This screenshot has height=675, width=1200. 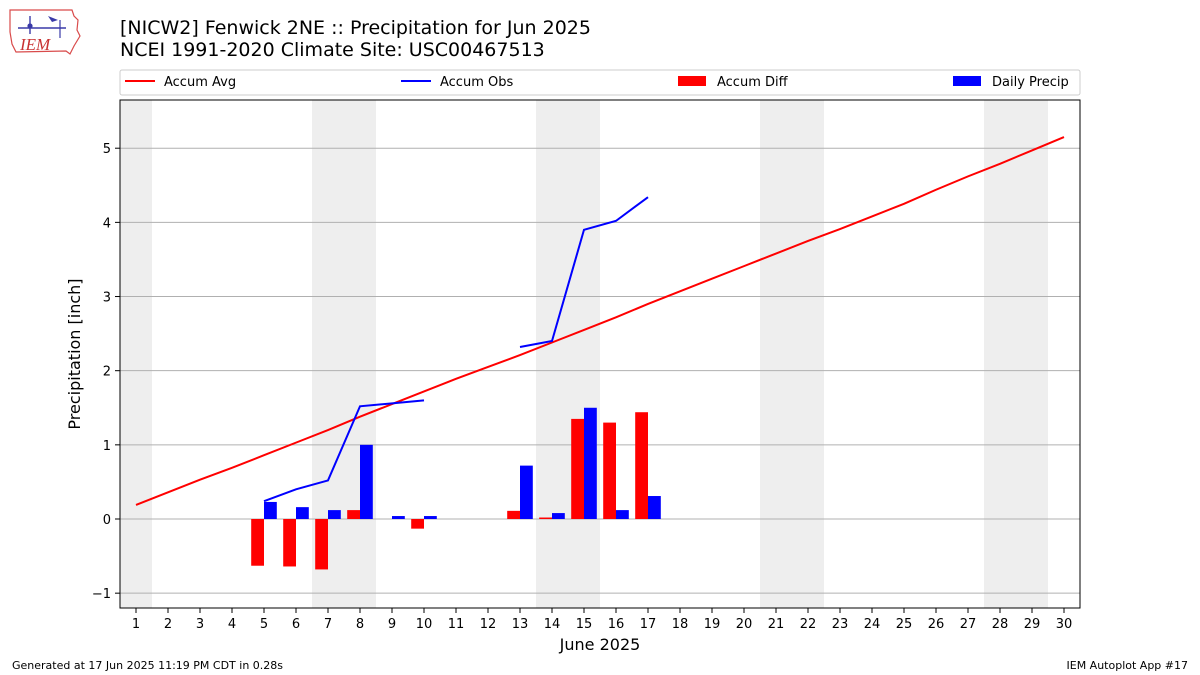 I want to click on y-tick-label-4: 4, so click(x=107, y=223).